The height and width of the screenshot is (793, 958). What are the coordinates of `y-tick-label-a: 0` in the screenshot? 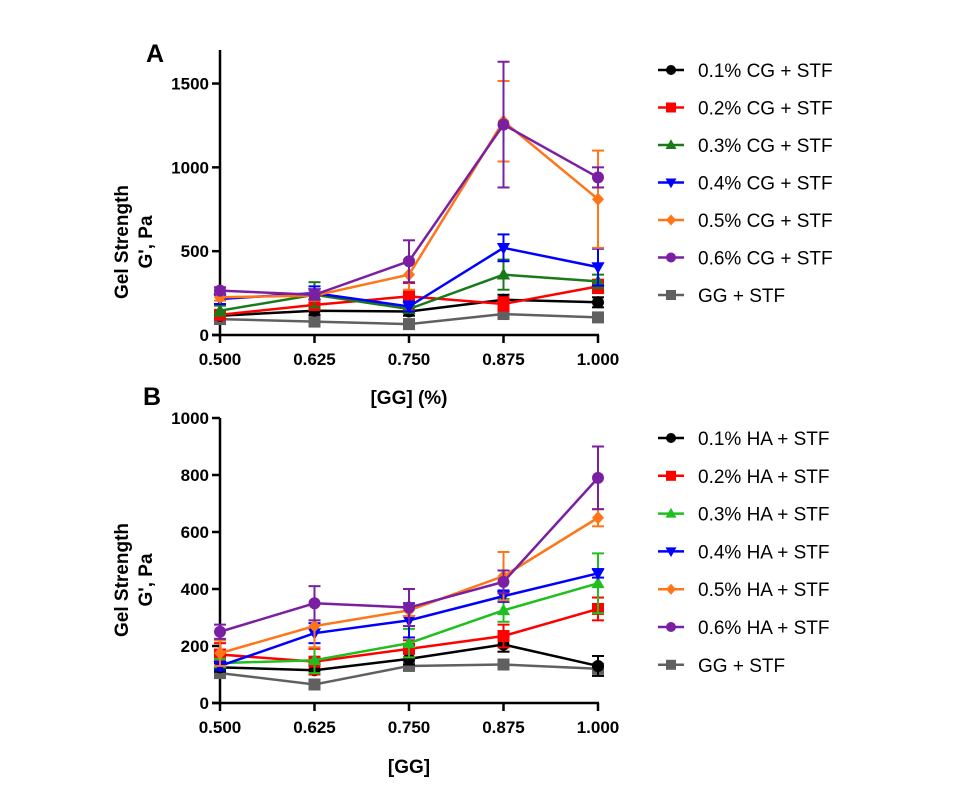 It's located at (204, 335).